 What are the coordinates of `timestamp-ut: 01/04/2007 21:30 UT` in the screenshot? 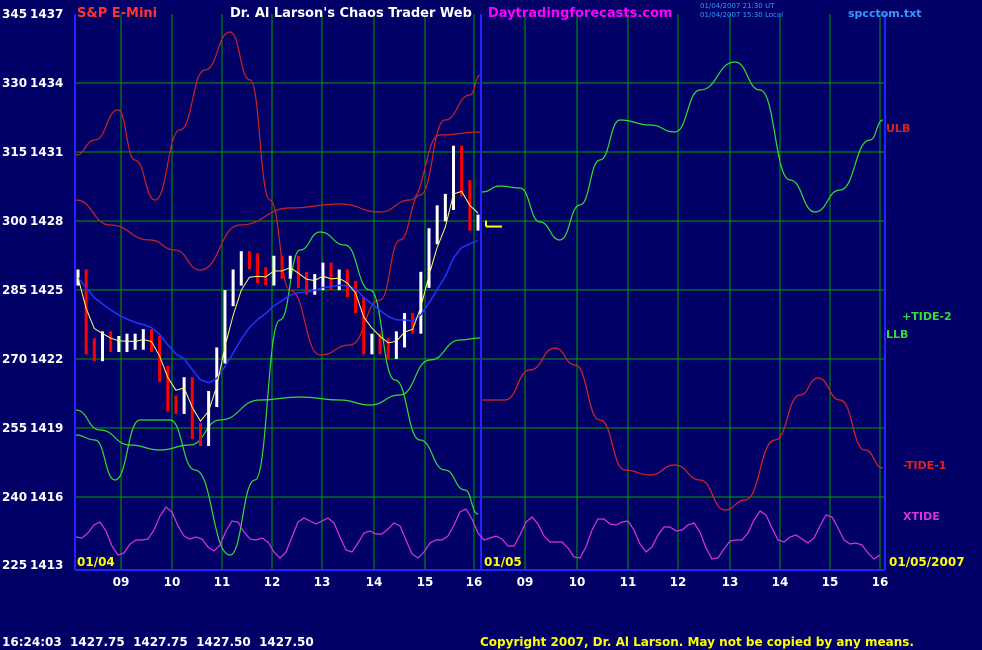 It's located at (737, 6).